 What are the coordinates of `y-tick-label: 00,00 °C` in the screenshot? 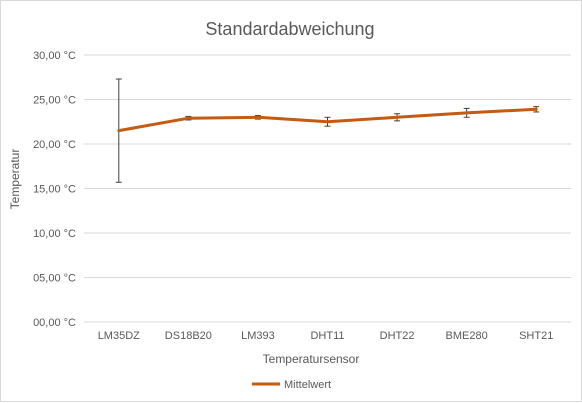 It's located at (54, 323).